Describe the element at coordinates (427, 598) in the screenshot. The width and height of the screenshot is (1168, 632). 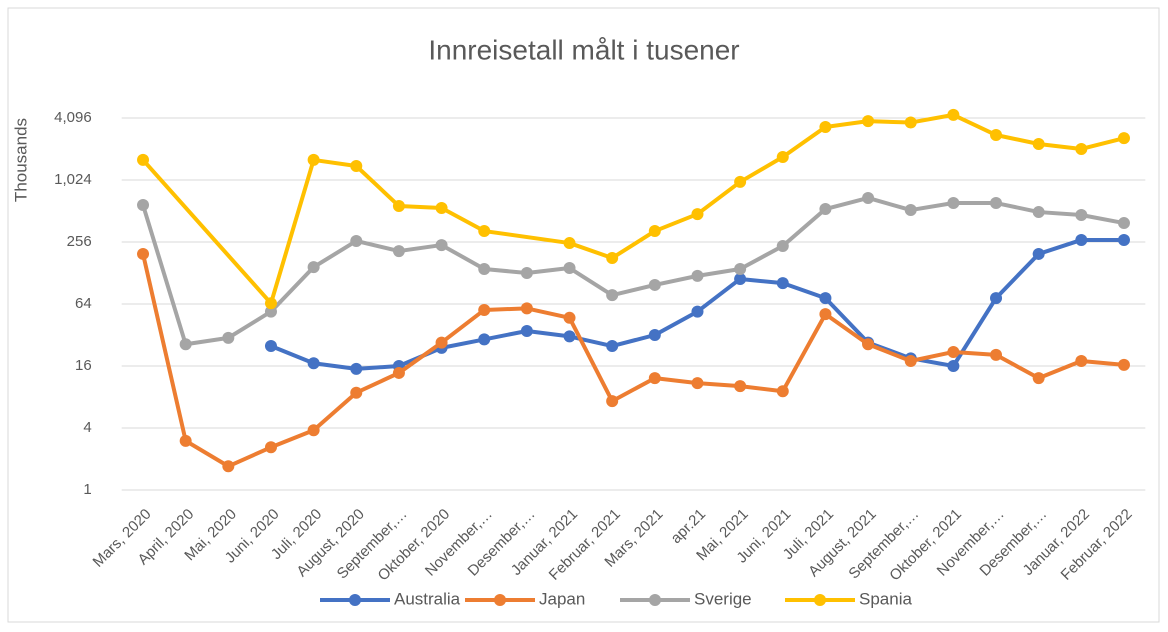
I see `legend-label: Australia` at that location.